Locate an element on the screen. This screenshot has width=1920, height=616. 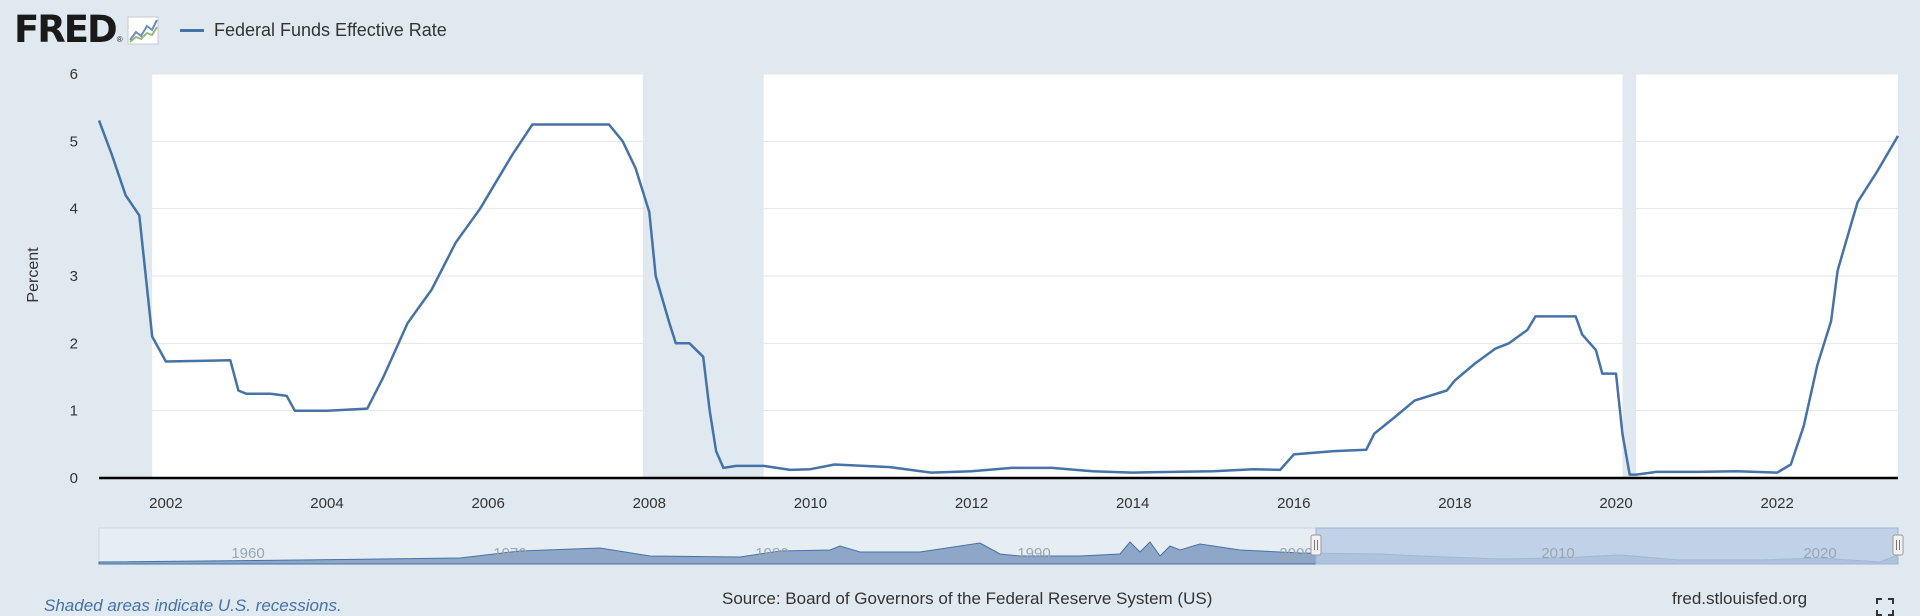
x-tick-label: 2008 is located at coordinates (649, 503).